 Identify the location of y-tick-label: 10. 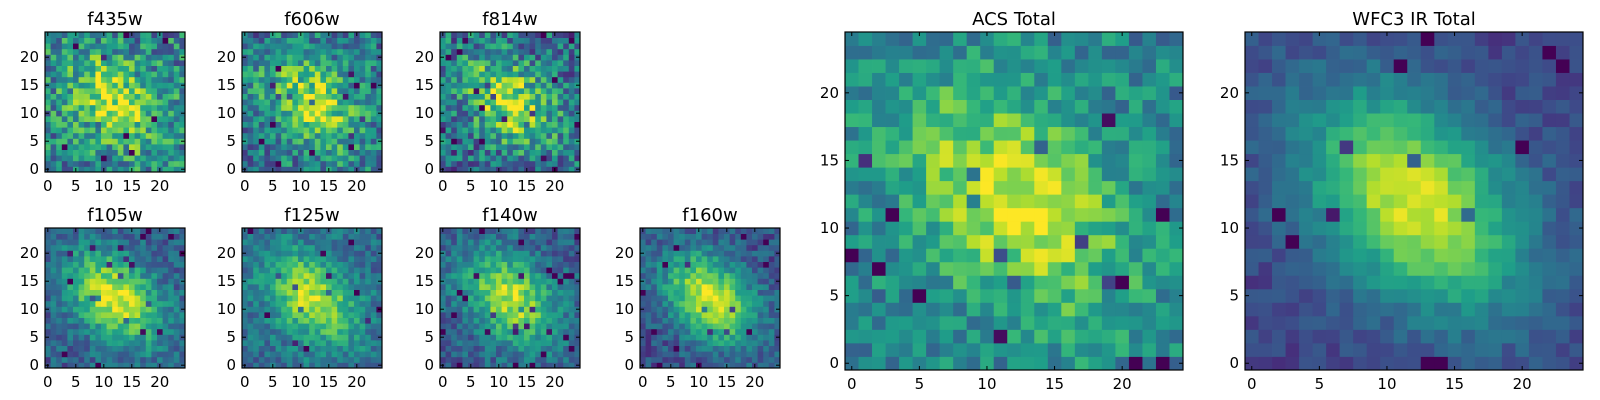
(226, 309).